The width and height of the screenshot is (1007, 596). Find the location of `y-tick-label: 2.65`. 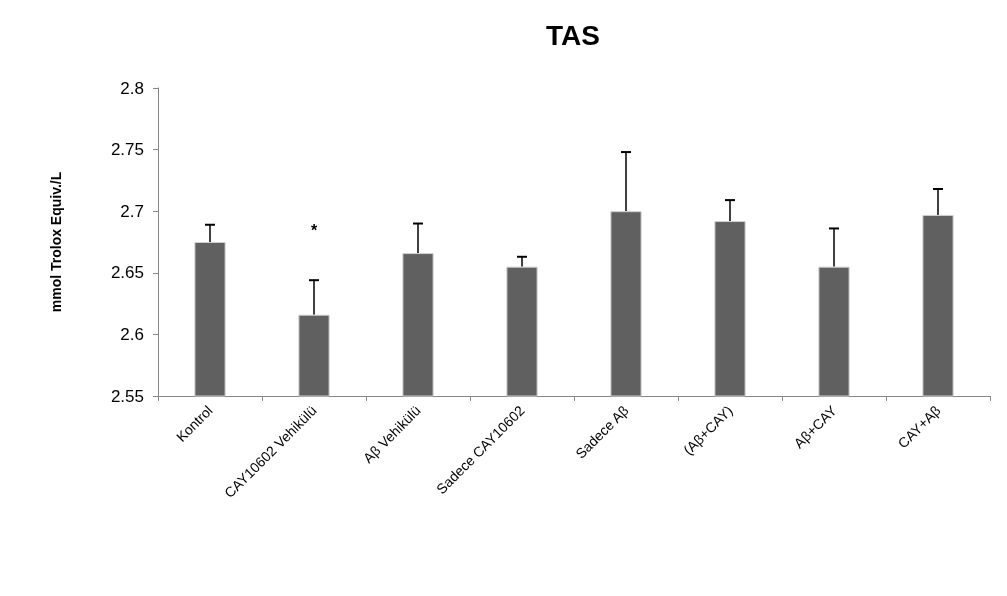

y-tick-label: 2.65 is located at coordinates (127, 273).